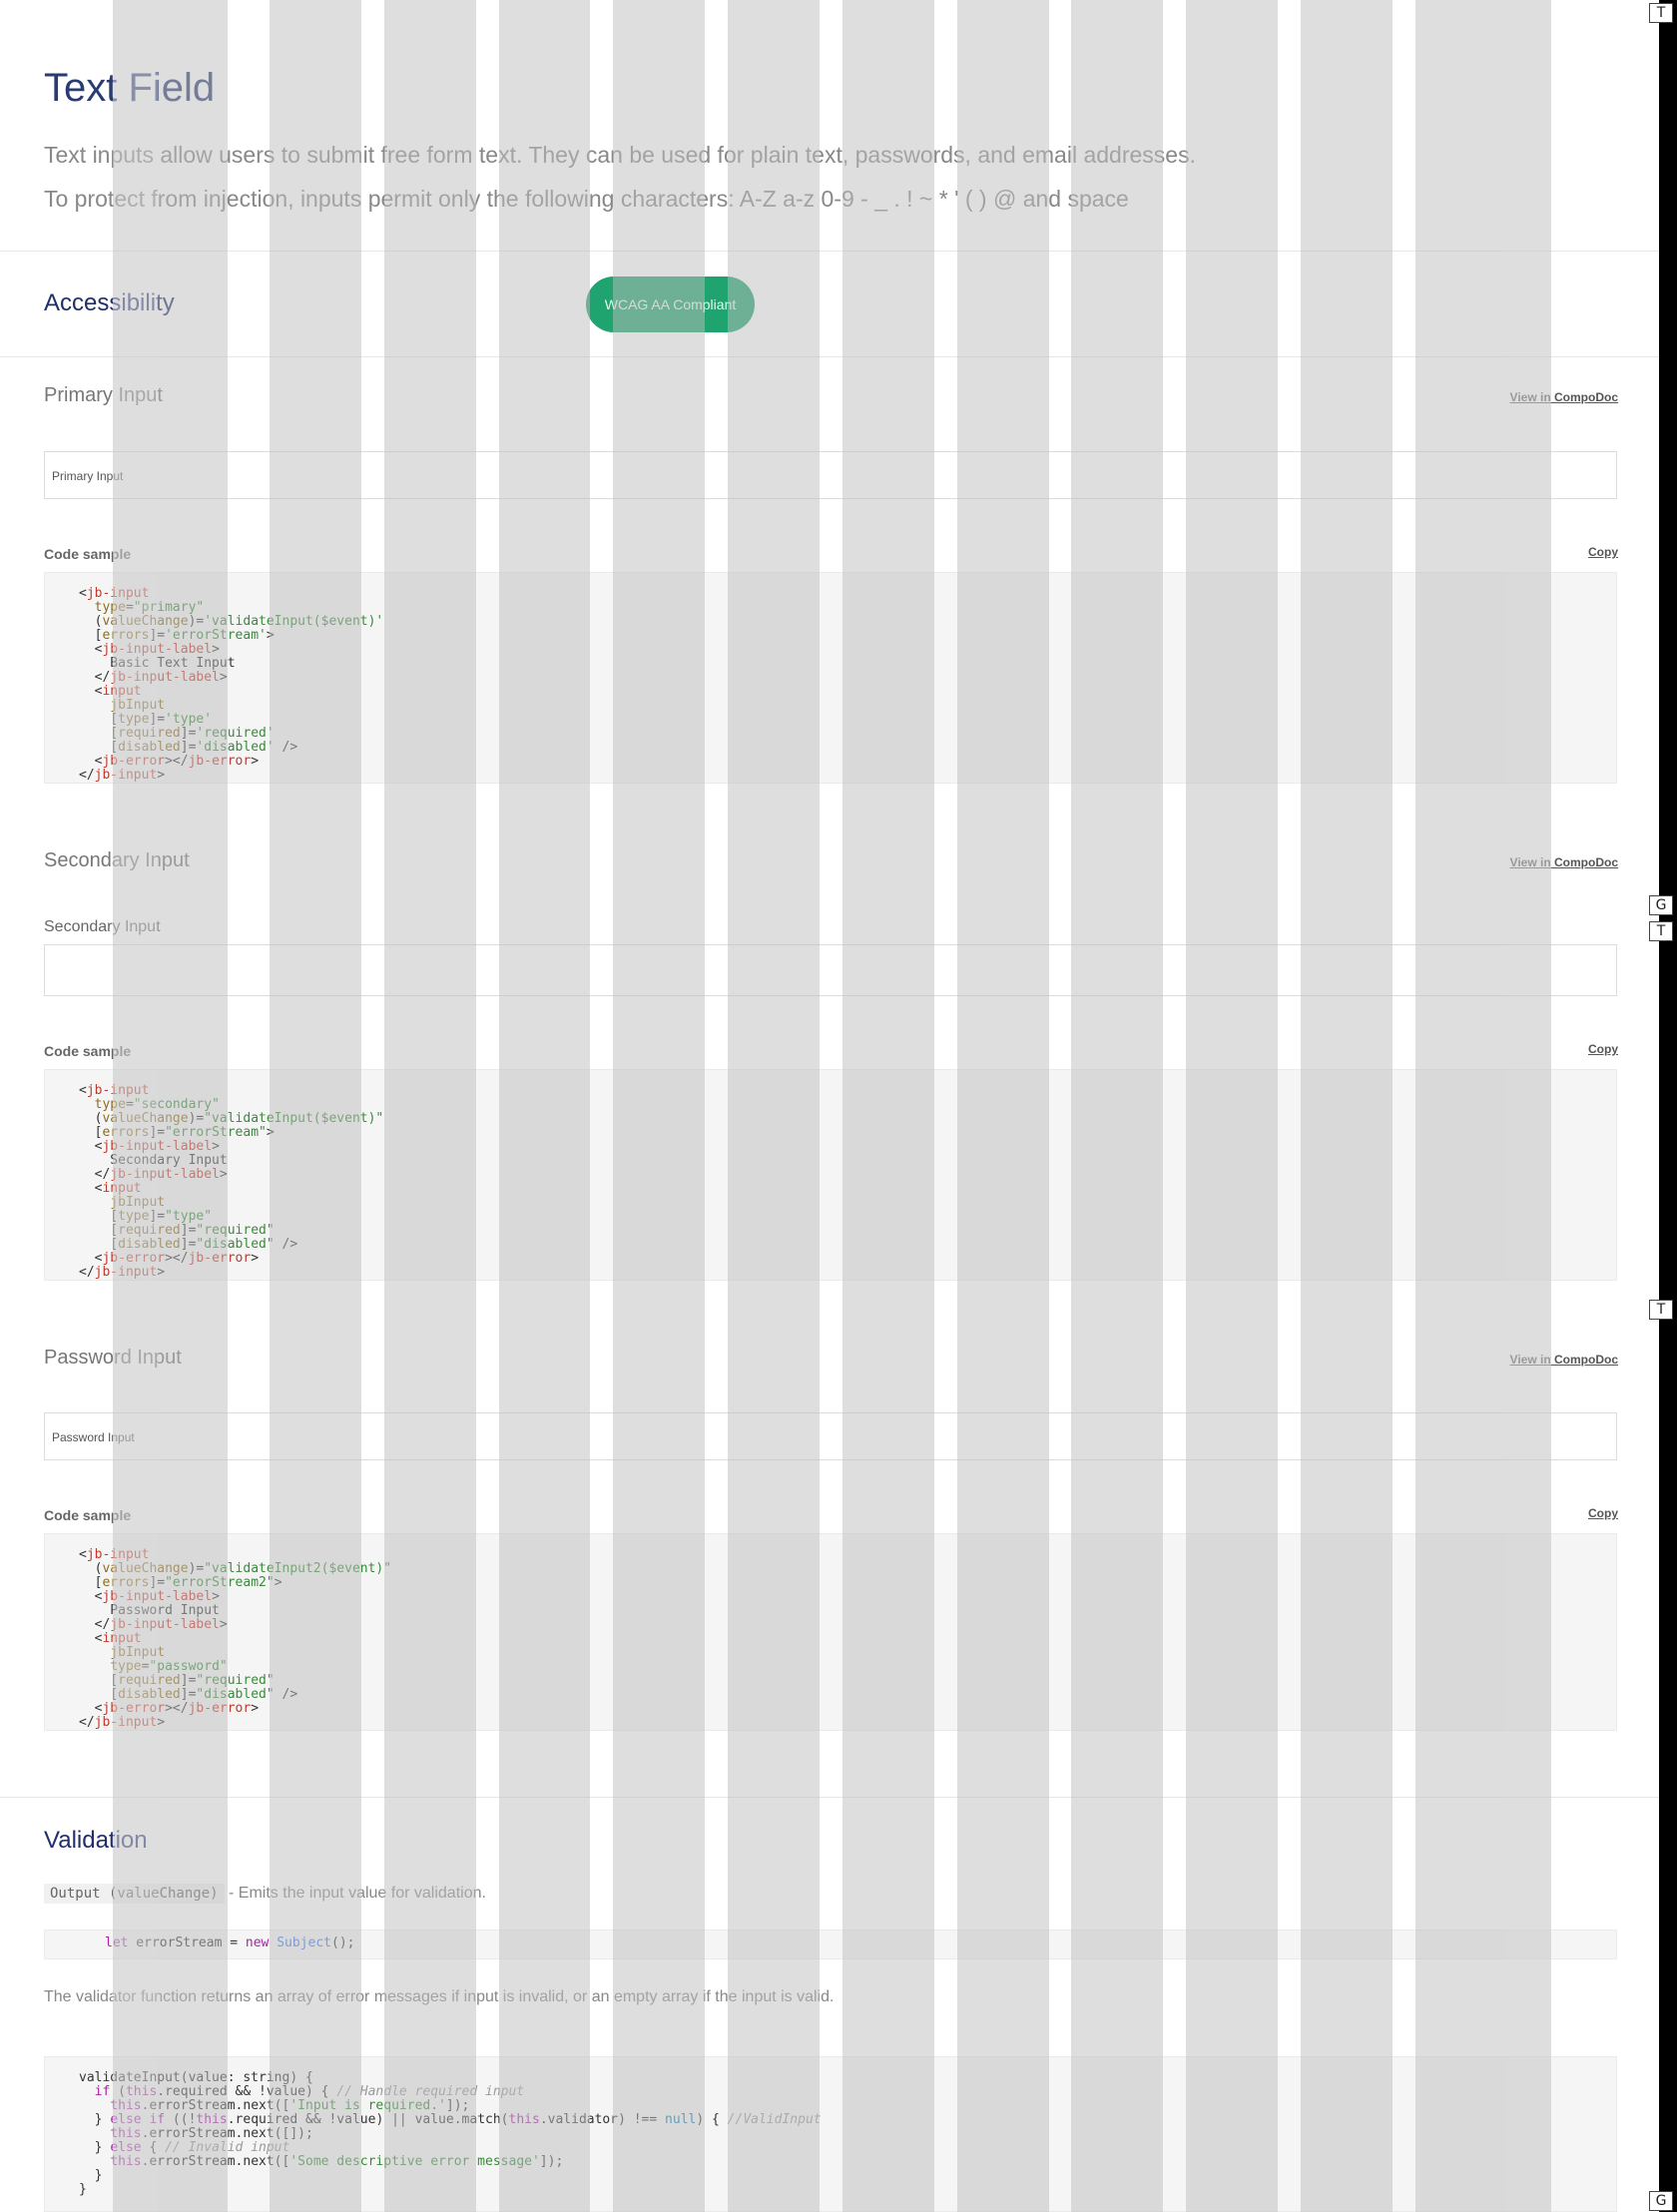 This screenshot has width=1677, height=2212. Describe the element at coordinates (830, 475) in the screenshot. I see `primary-input-field: Primary Input` at that location.